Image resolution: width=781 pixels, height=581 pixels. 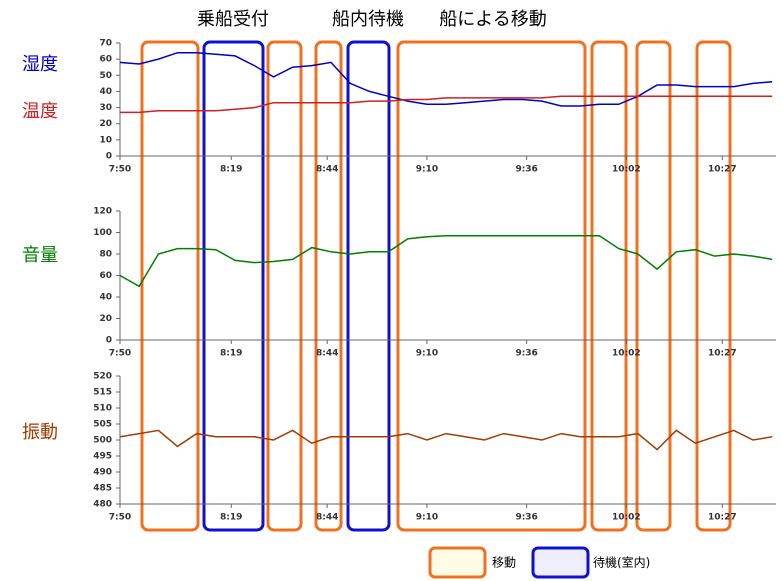 What do you see at coordinates (102, 377) in the screenshot?
I see `y-tick-label: 520` at bounding box center [102, 377].